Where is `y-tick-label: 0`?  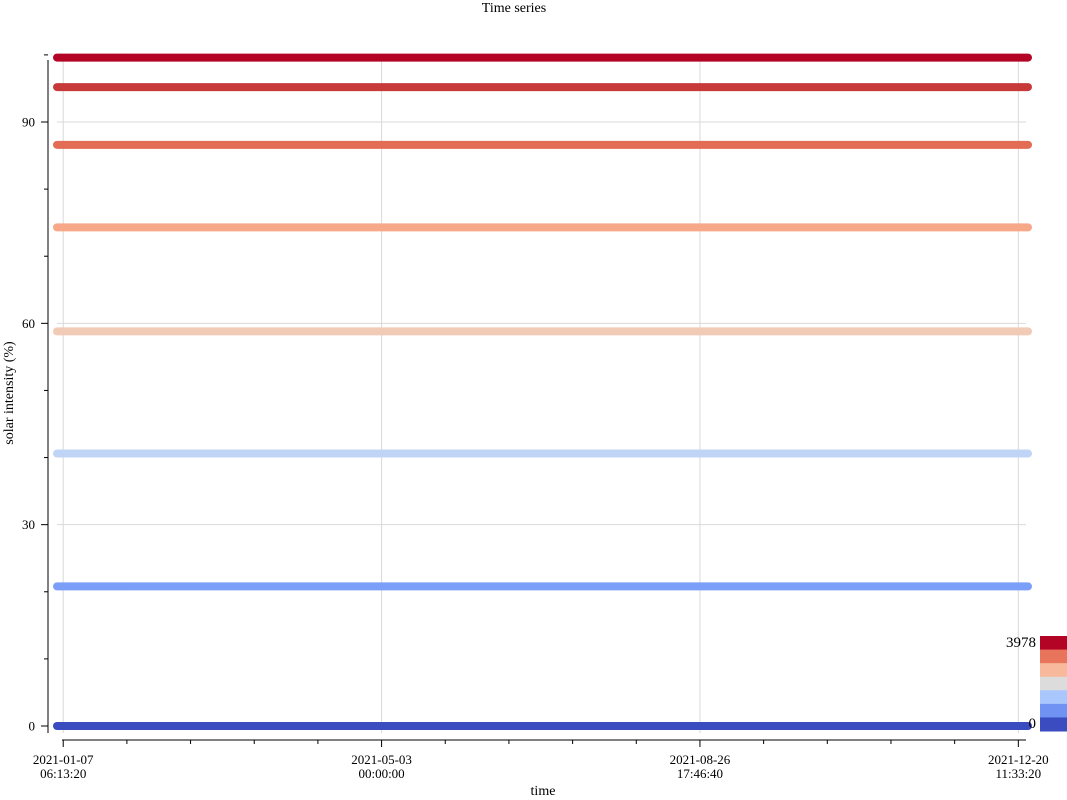
y-tick-label: 0 is located at coordinates (32, 726).